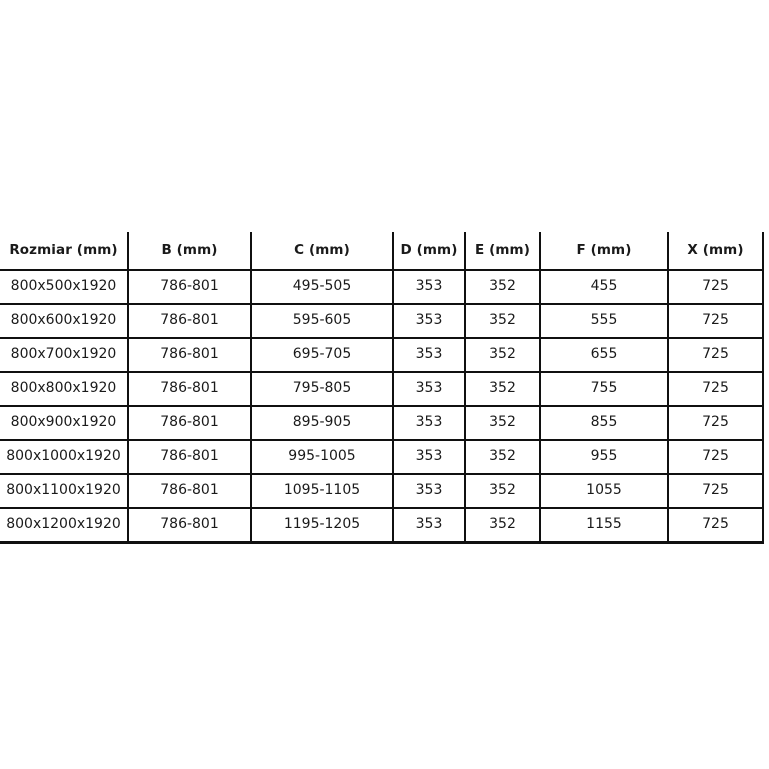 The image size is (769, 769). What do you see at coordinates (322, 423) in the screenshot?
I see `cell-c: 895-905` at bounding box center [322, 423].